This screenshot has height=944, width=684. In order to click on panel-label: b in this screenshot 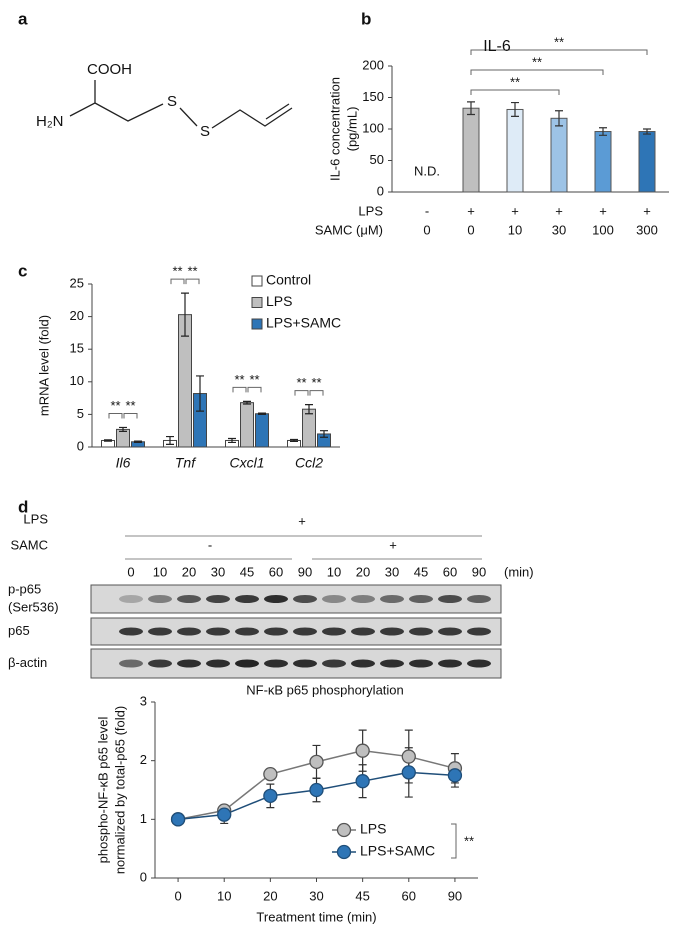, I will do `click(366, 18)`.